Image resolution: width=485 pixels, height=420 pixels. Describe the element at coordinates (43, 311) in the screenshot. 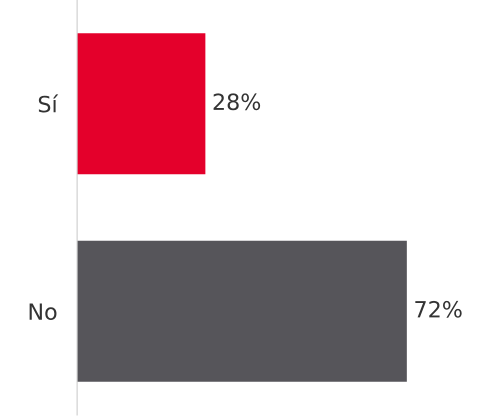

I see `y-tick-label: No` at that location.